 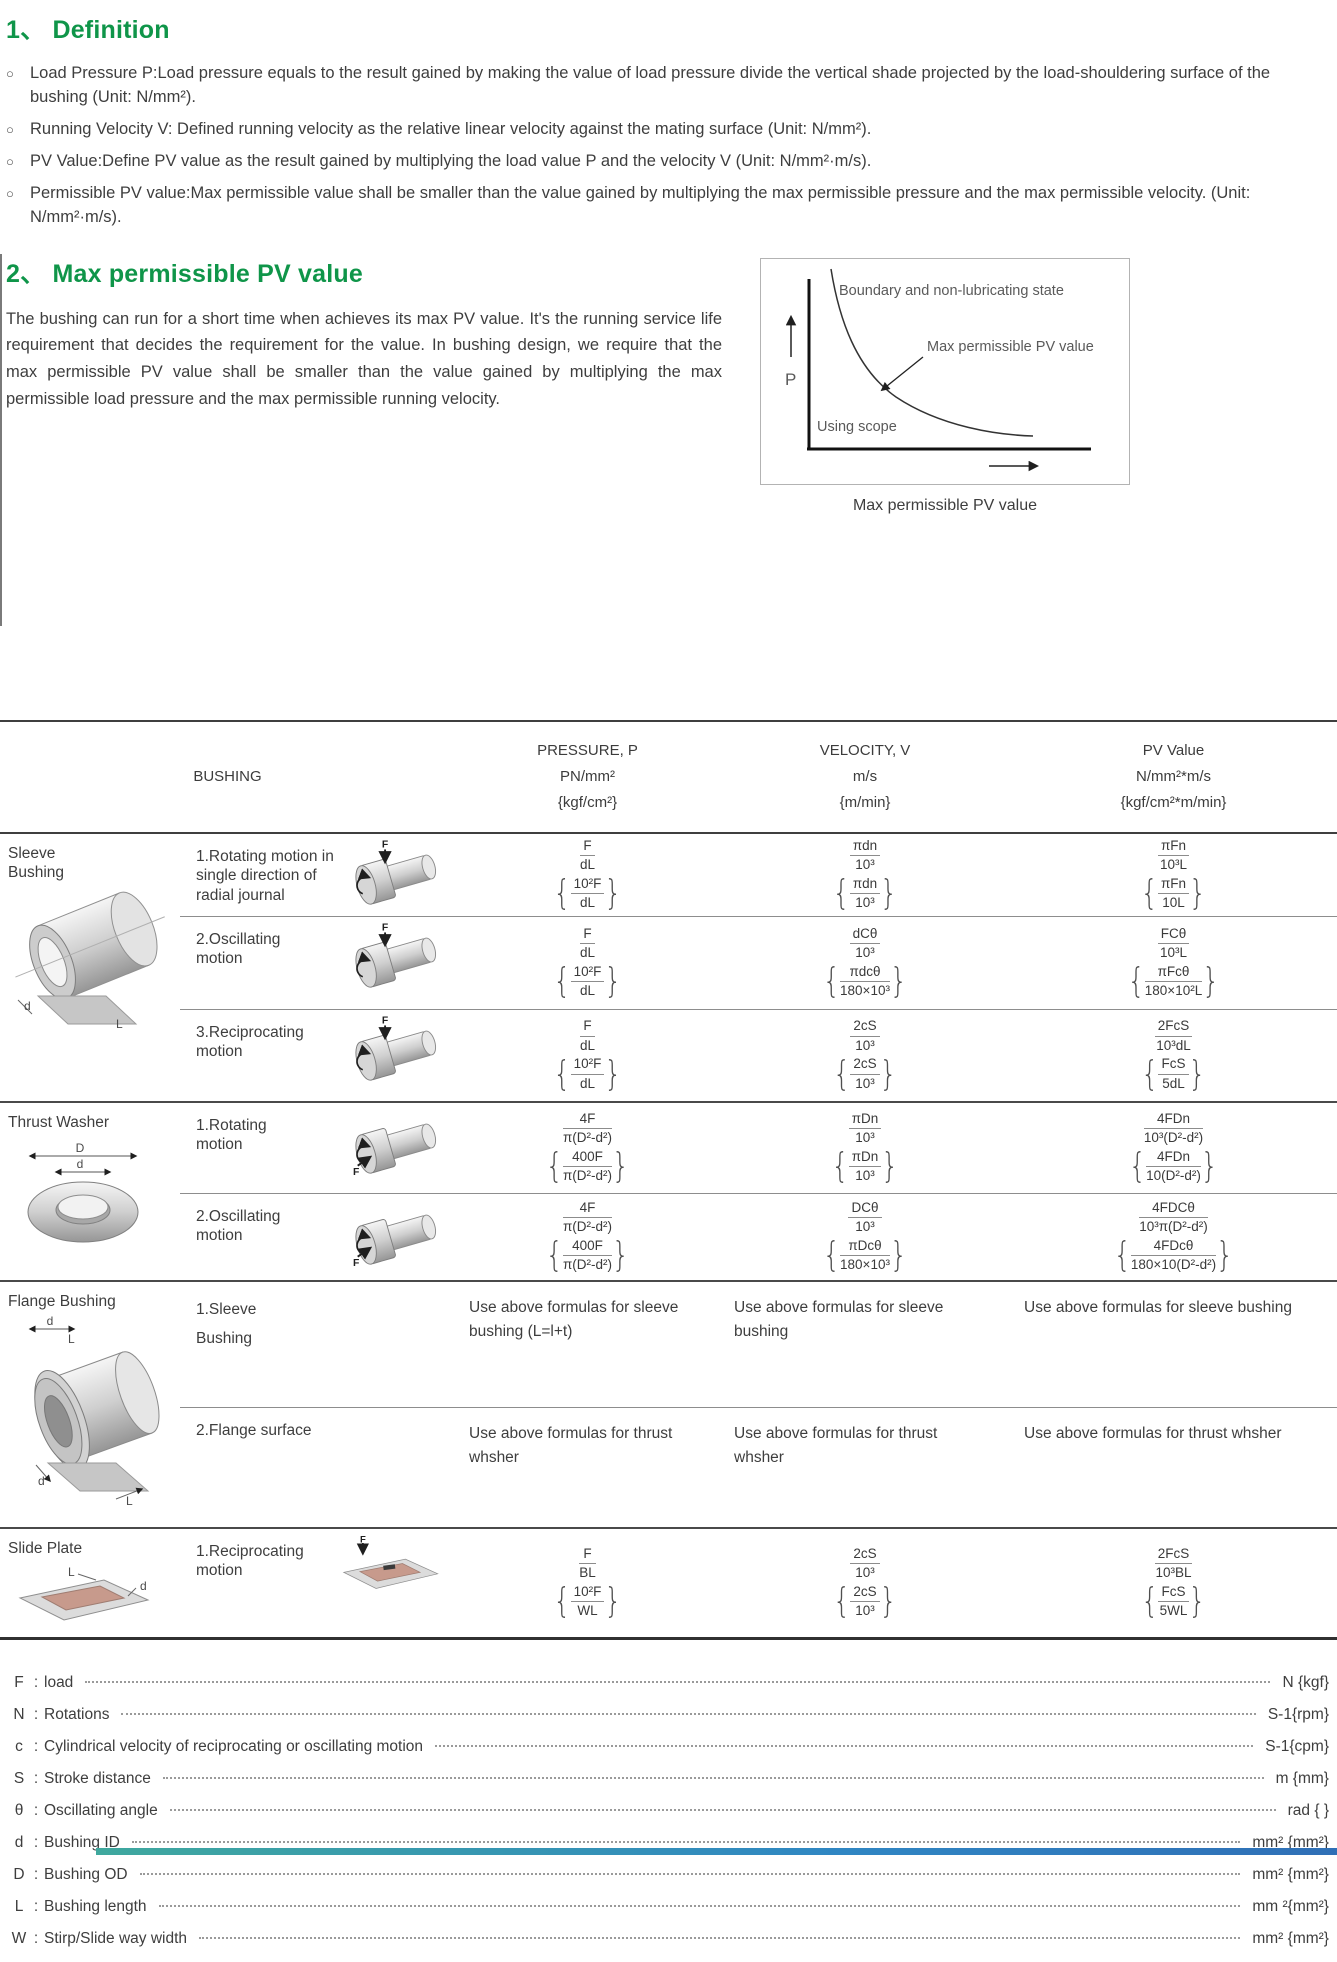 What do you see at coordinates (390, 1565) in the screenshot?
I see `slide-plate-motion-icon: F` at bounding box center [390, 1565].